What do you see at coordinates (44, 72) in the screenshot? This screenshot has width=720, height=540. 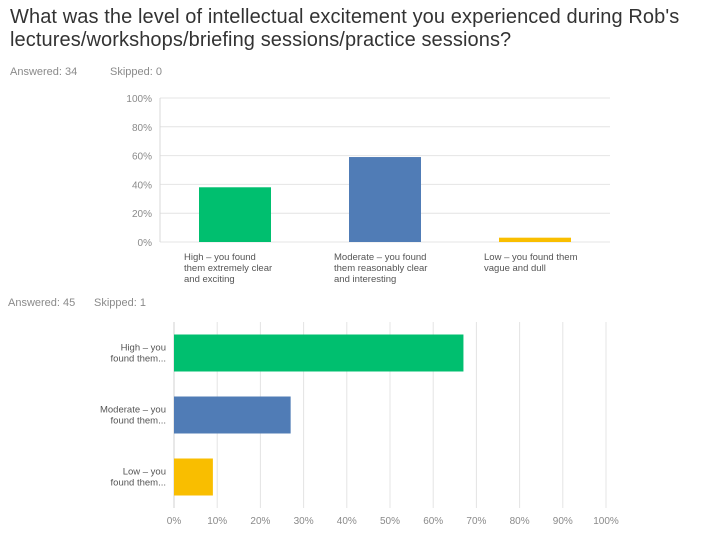 I see `answered-count-1: Answered: 34` at bounding box center [44, 72].